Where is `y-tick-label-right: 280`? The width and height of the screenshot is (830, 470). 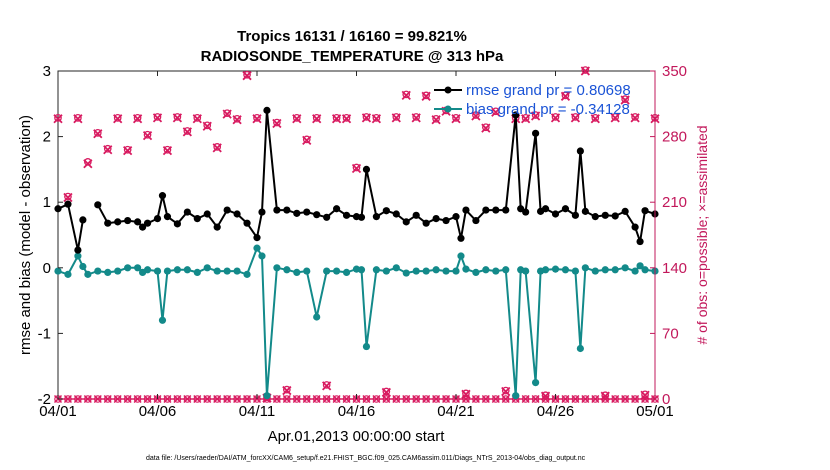
y-tick-label-right: 280 is located at coordinates (674, 137).